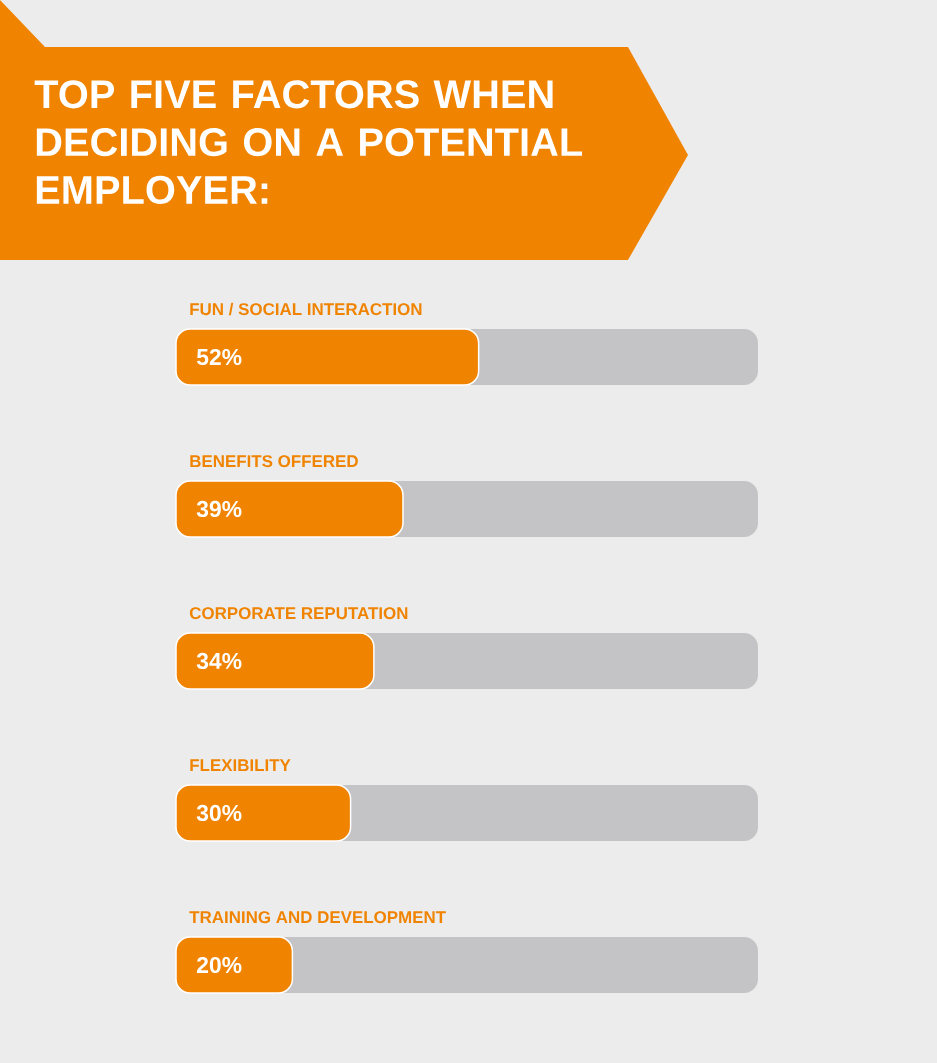 The width and height of the screenshot is (937, 1063). What do you see at coordinates (306, 309) in the screenshot?
I see `y-tick-label: FUN / SOCIAL INTERACTION` at bounding box center [306, 309].